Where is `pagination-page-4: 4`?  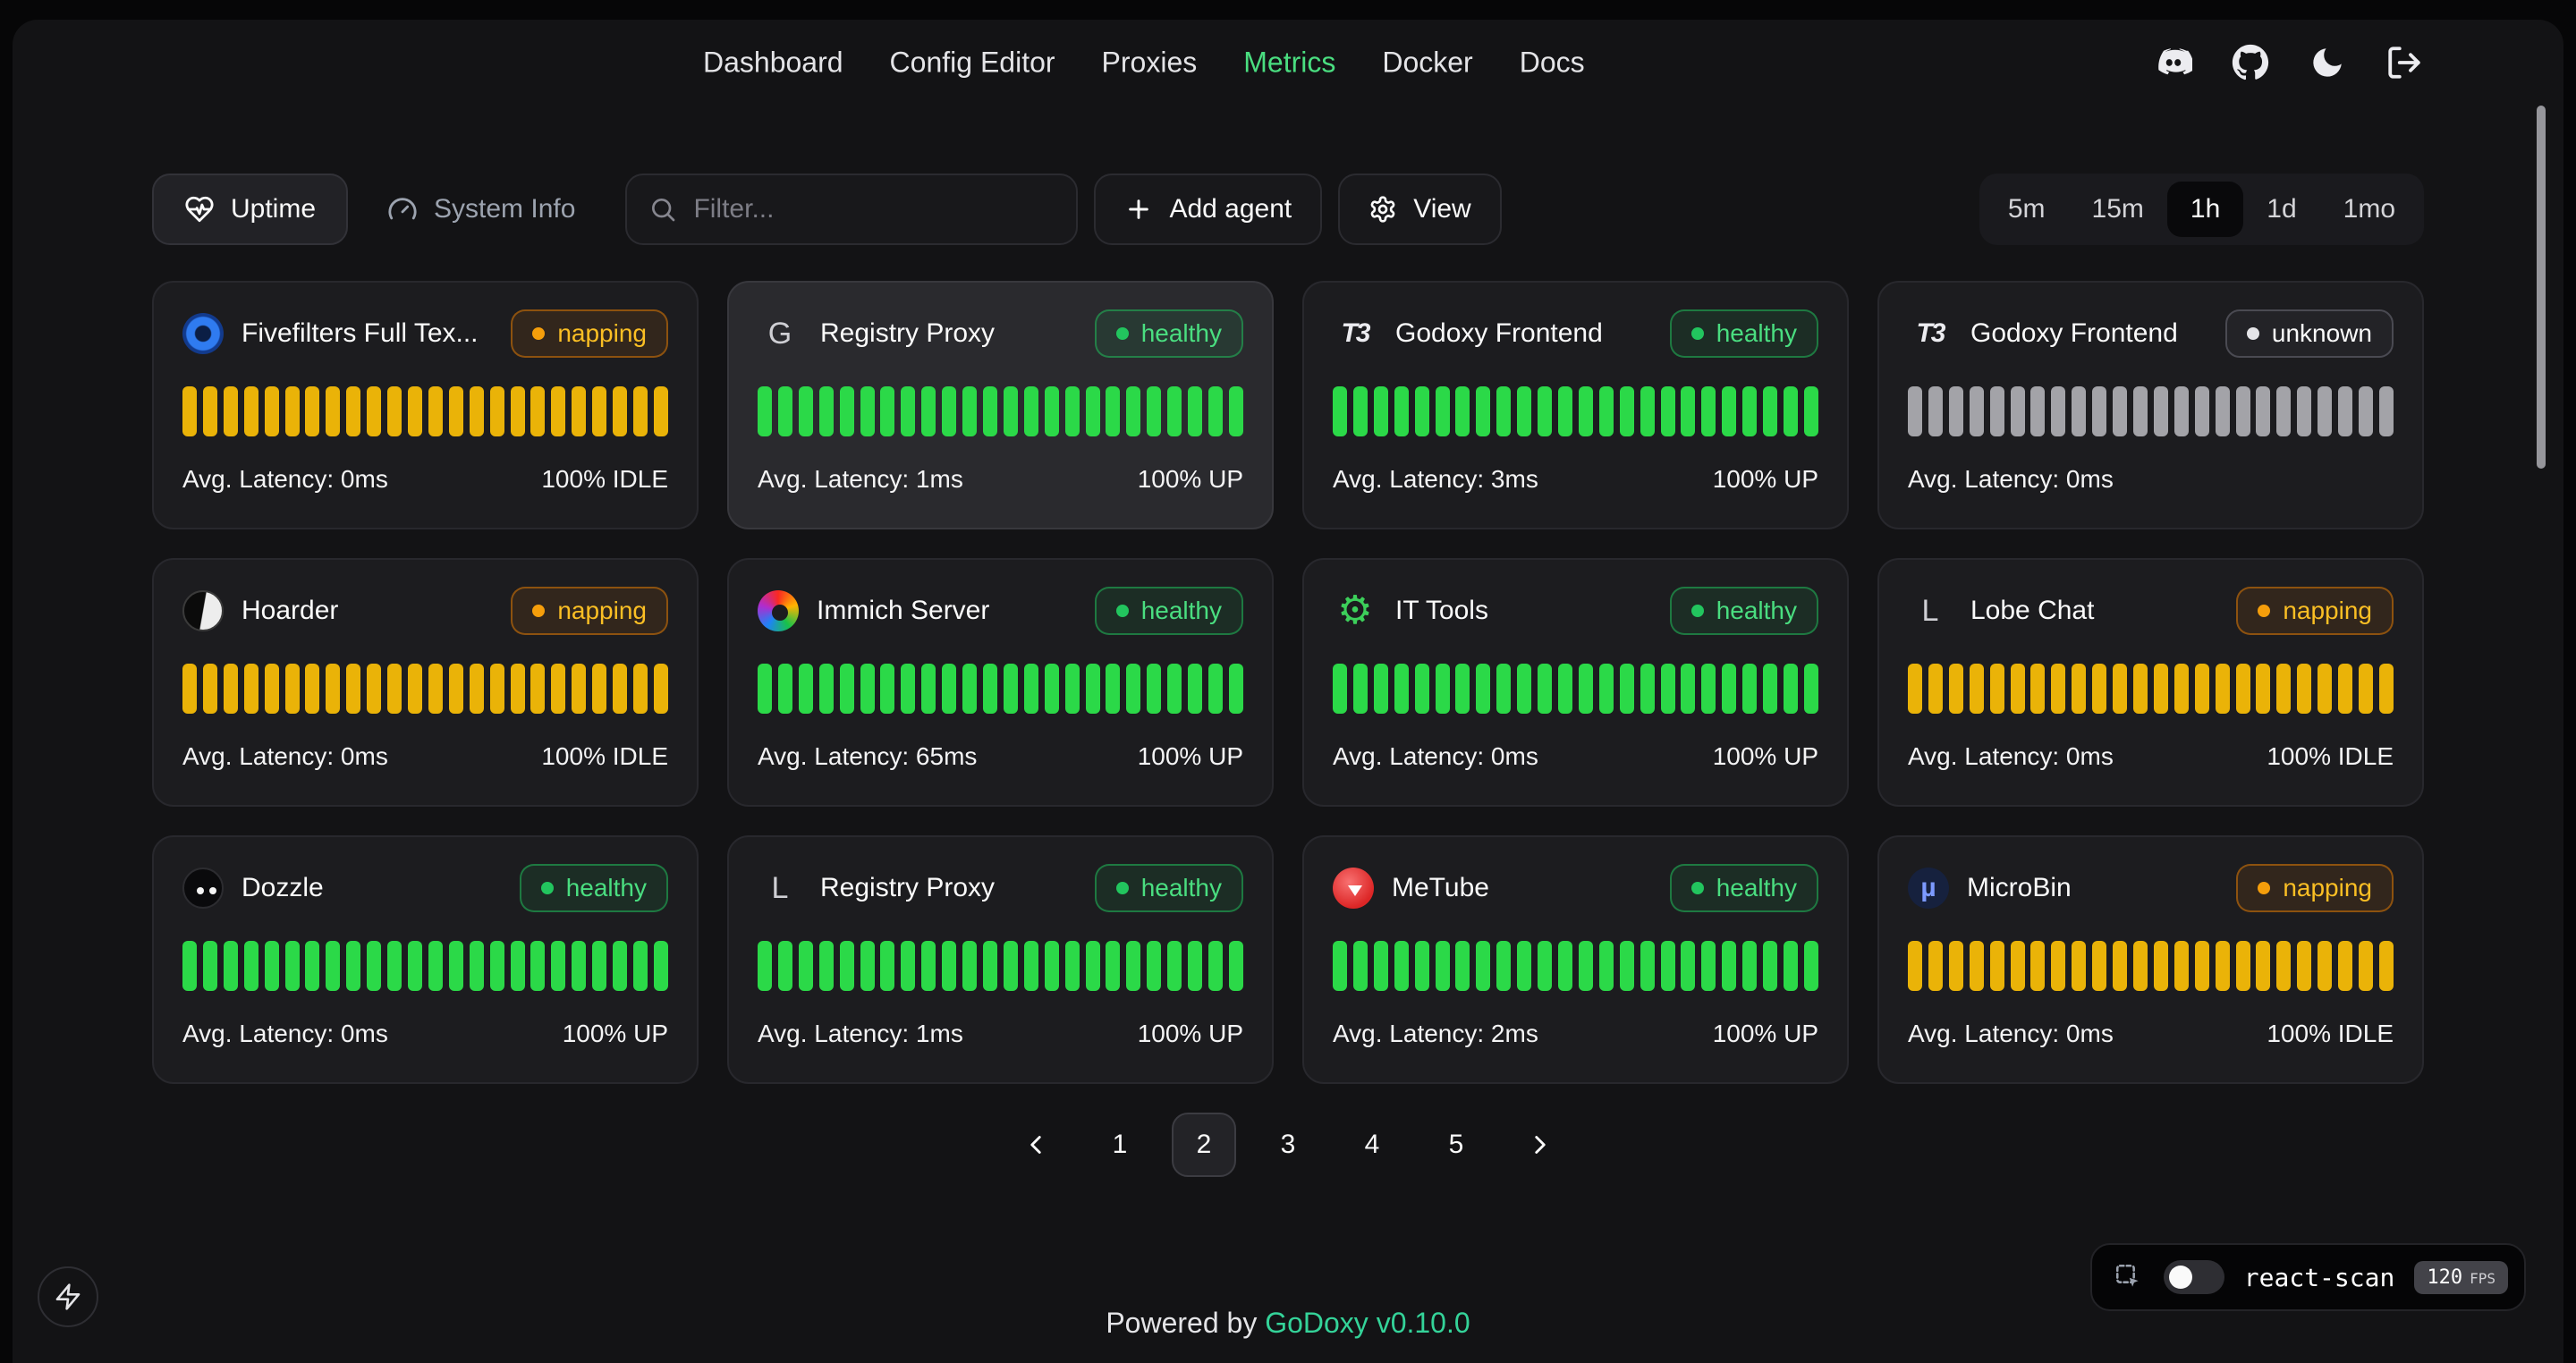 pagination-page-4: 4 is located at coordinates (1372, 1145).